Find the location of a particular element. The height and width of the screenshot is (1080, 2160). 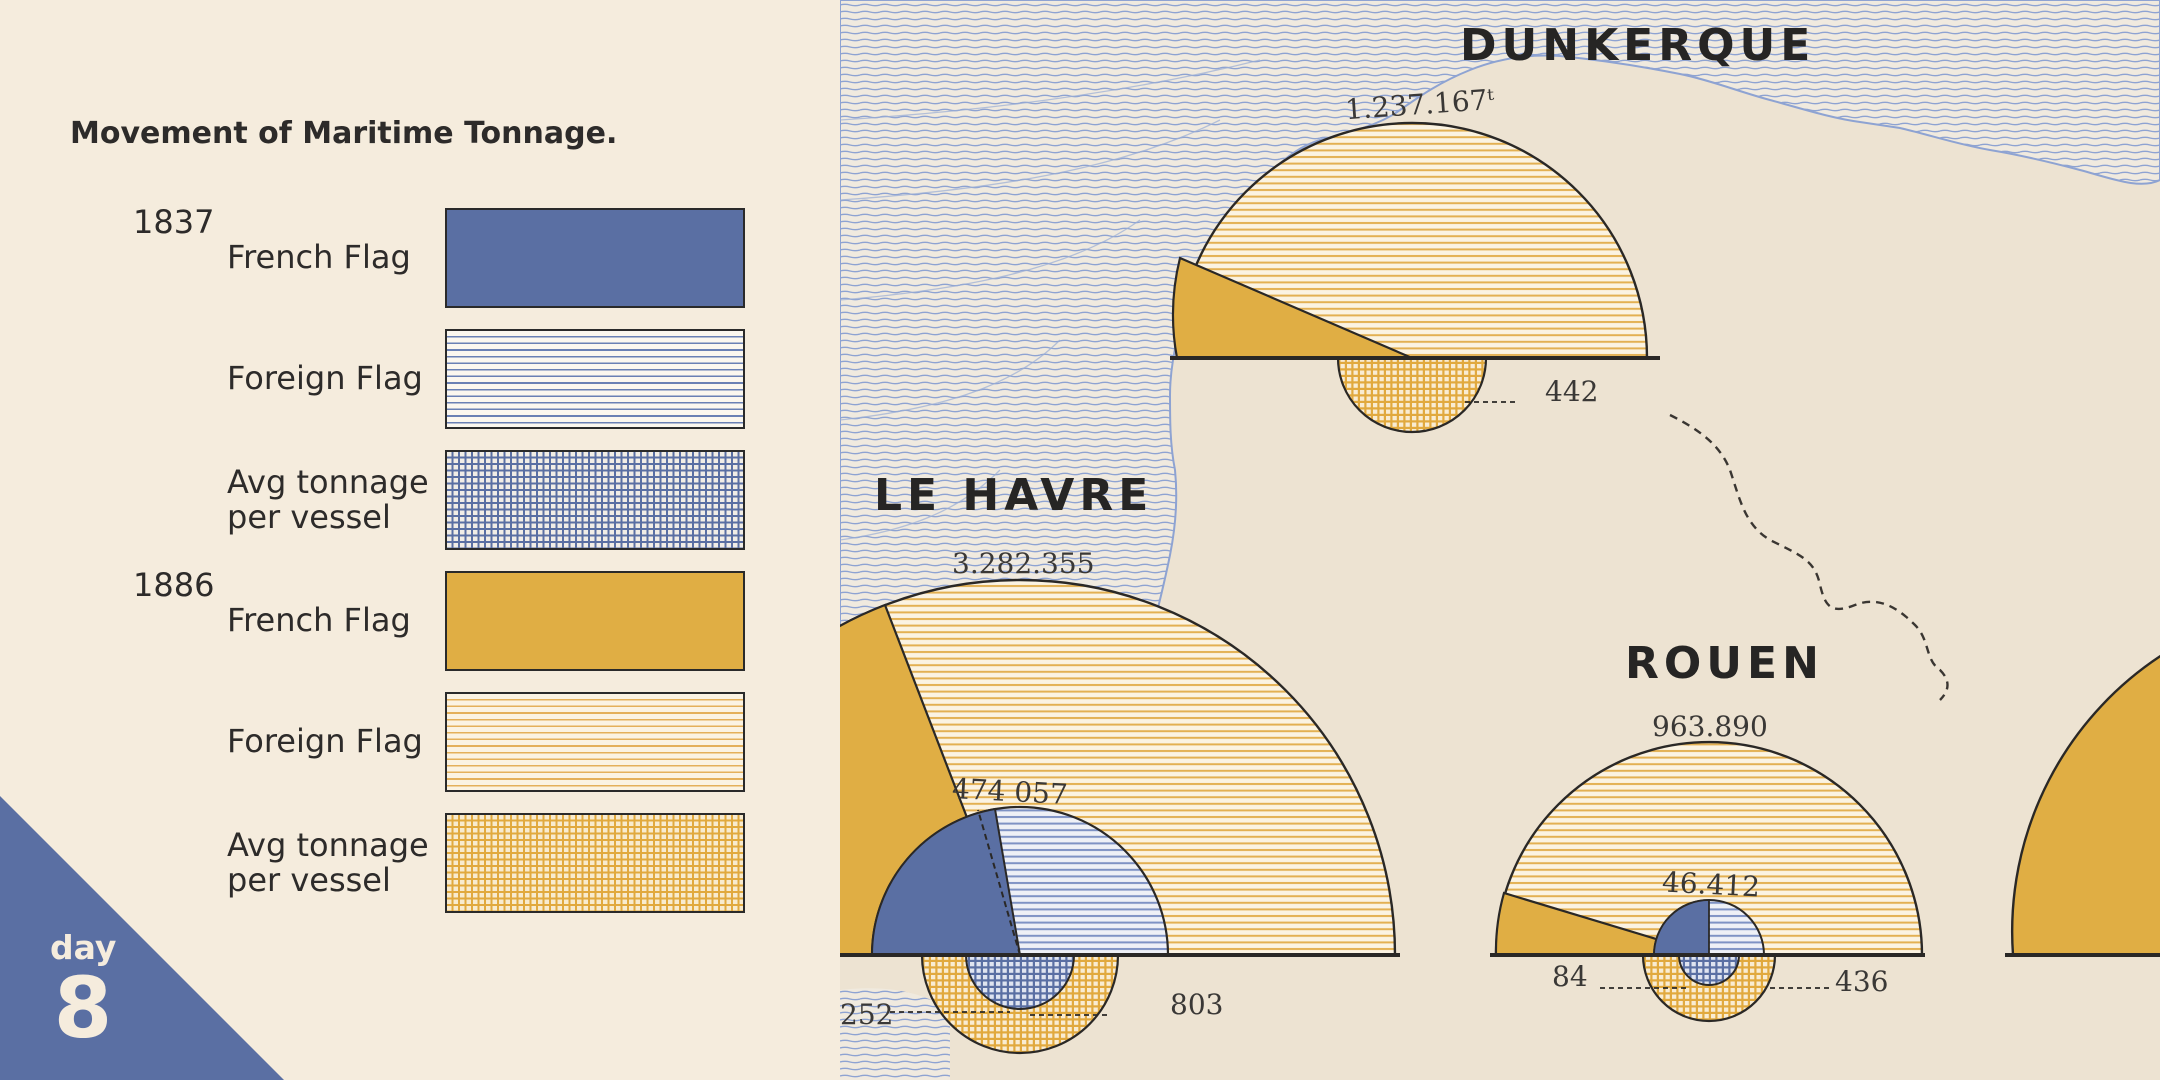

le-havre-avg-1837: 252 is located at coordinates (867, 1014).